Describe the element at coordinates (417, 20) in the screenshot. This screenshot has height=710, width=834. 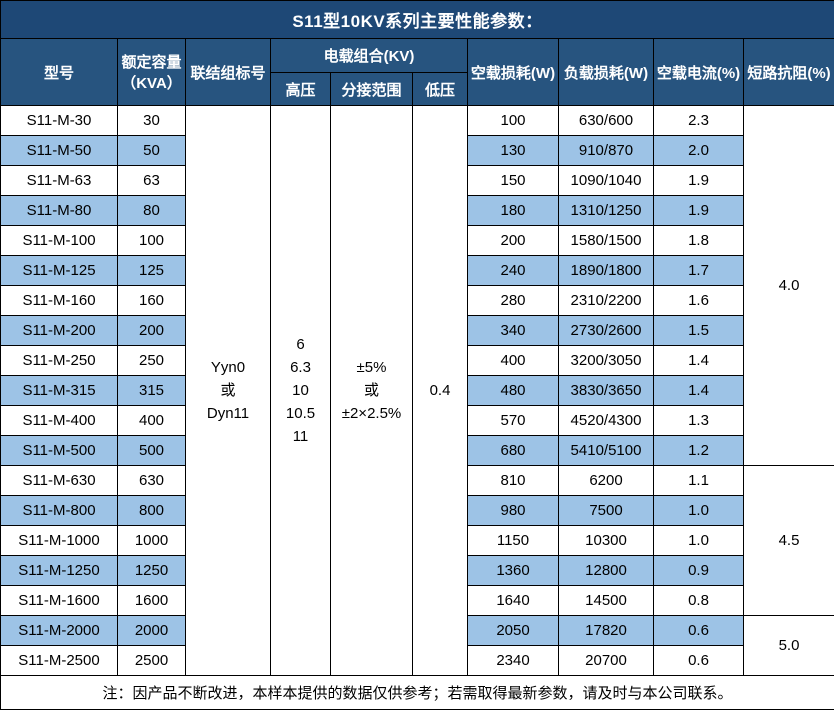
I see `page-title: S11型10KV系列主要性能参数：` at that location.